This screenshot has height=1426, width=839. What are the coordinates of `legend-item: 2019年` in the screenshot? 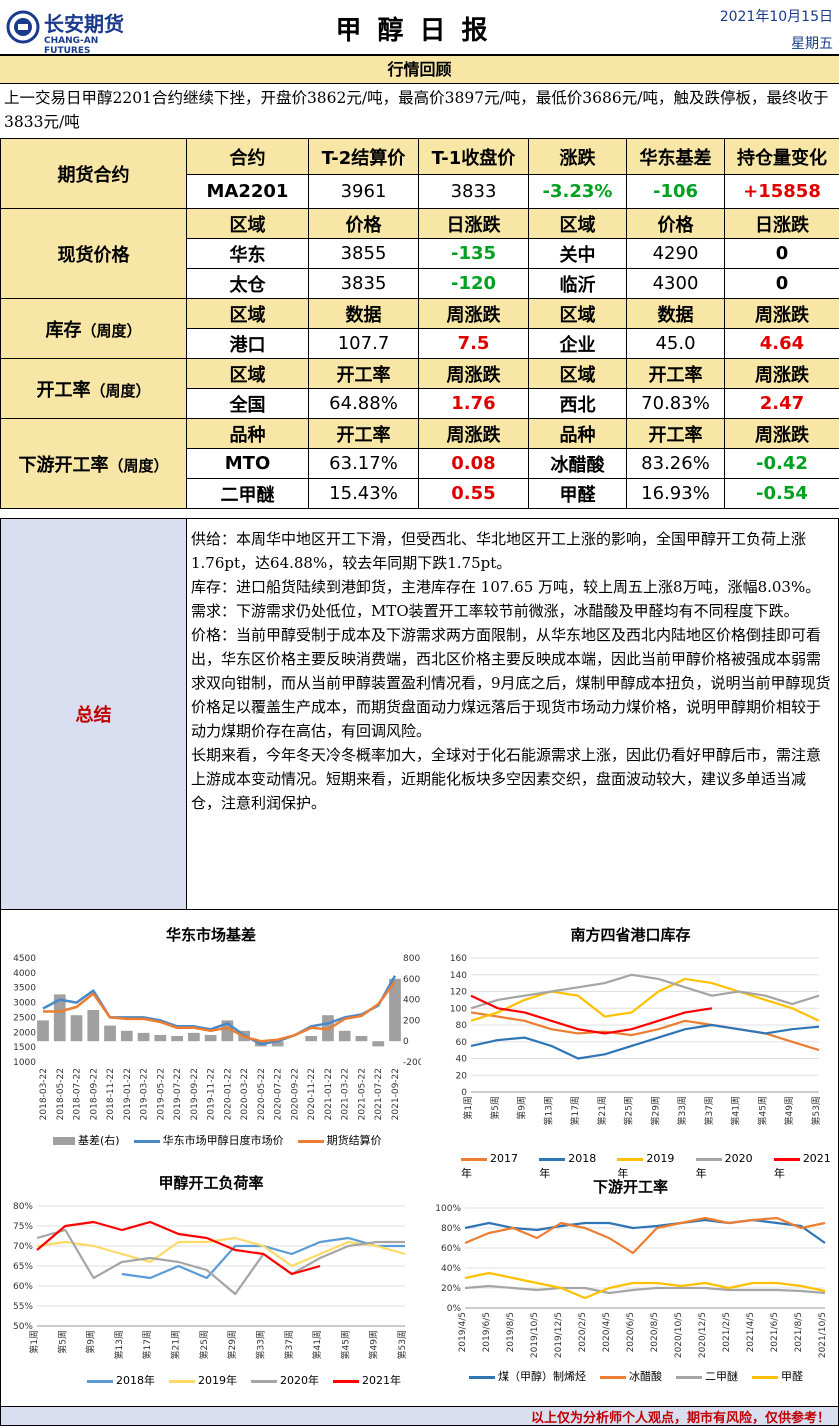 It's located at (649, 1166).